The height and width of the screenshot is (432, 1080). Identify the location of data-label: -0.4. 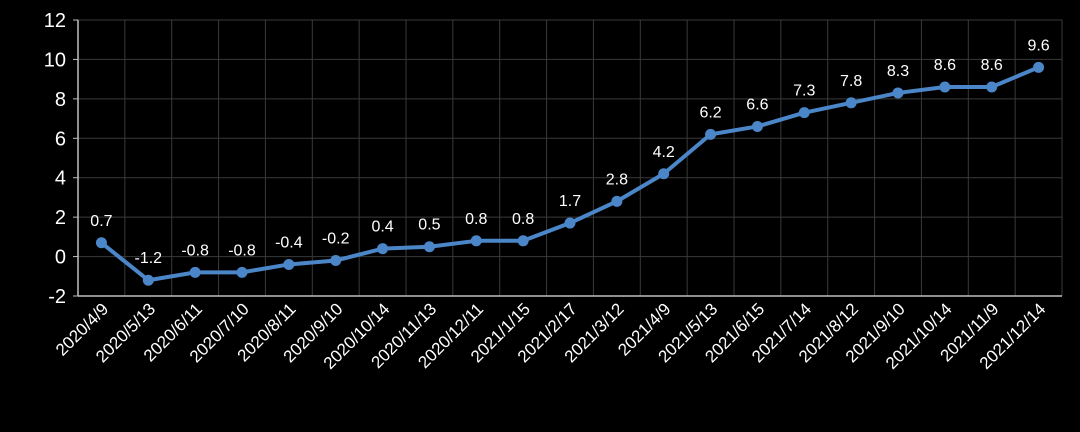
(289, 242).